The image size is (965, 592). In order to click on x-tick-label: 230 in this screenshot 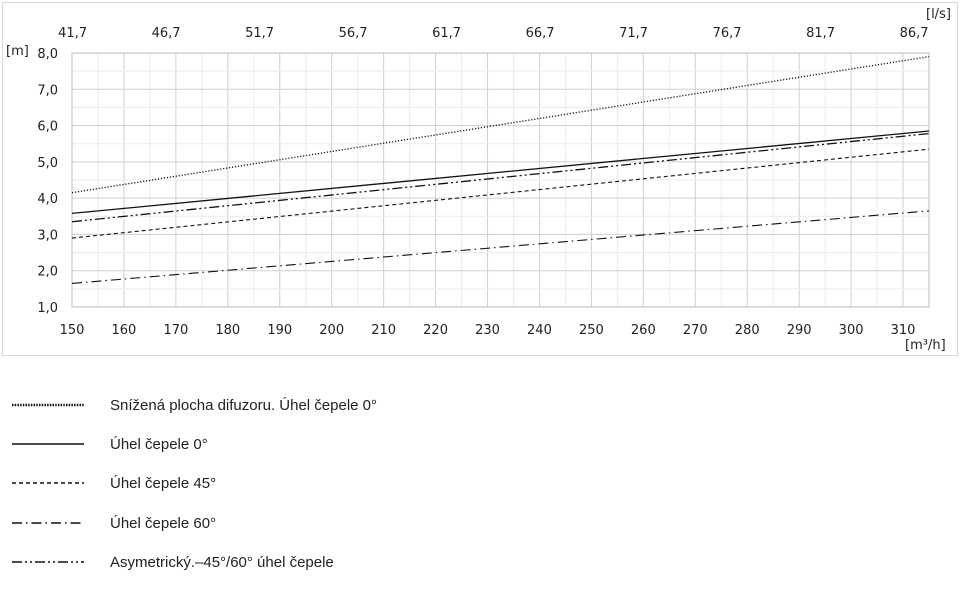, I will do `click(487, 330)`.